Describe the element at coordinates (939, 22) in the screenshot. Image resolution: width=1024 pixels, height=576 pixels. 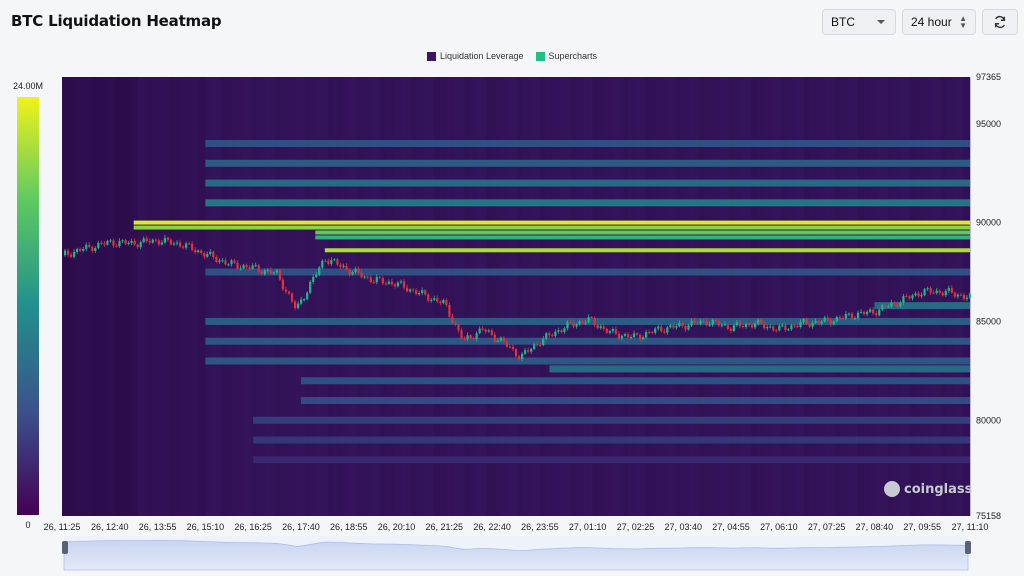
I see `range-select: 24 hour ▲ ▼` at that location.